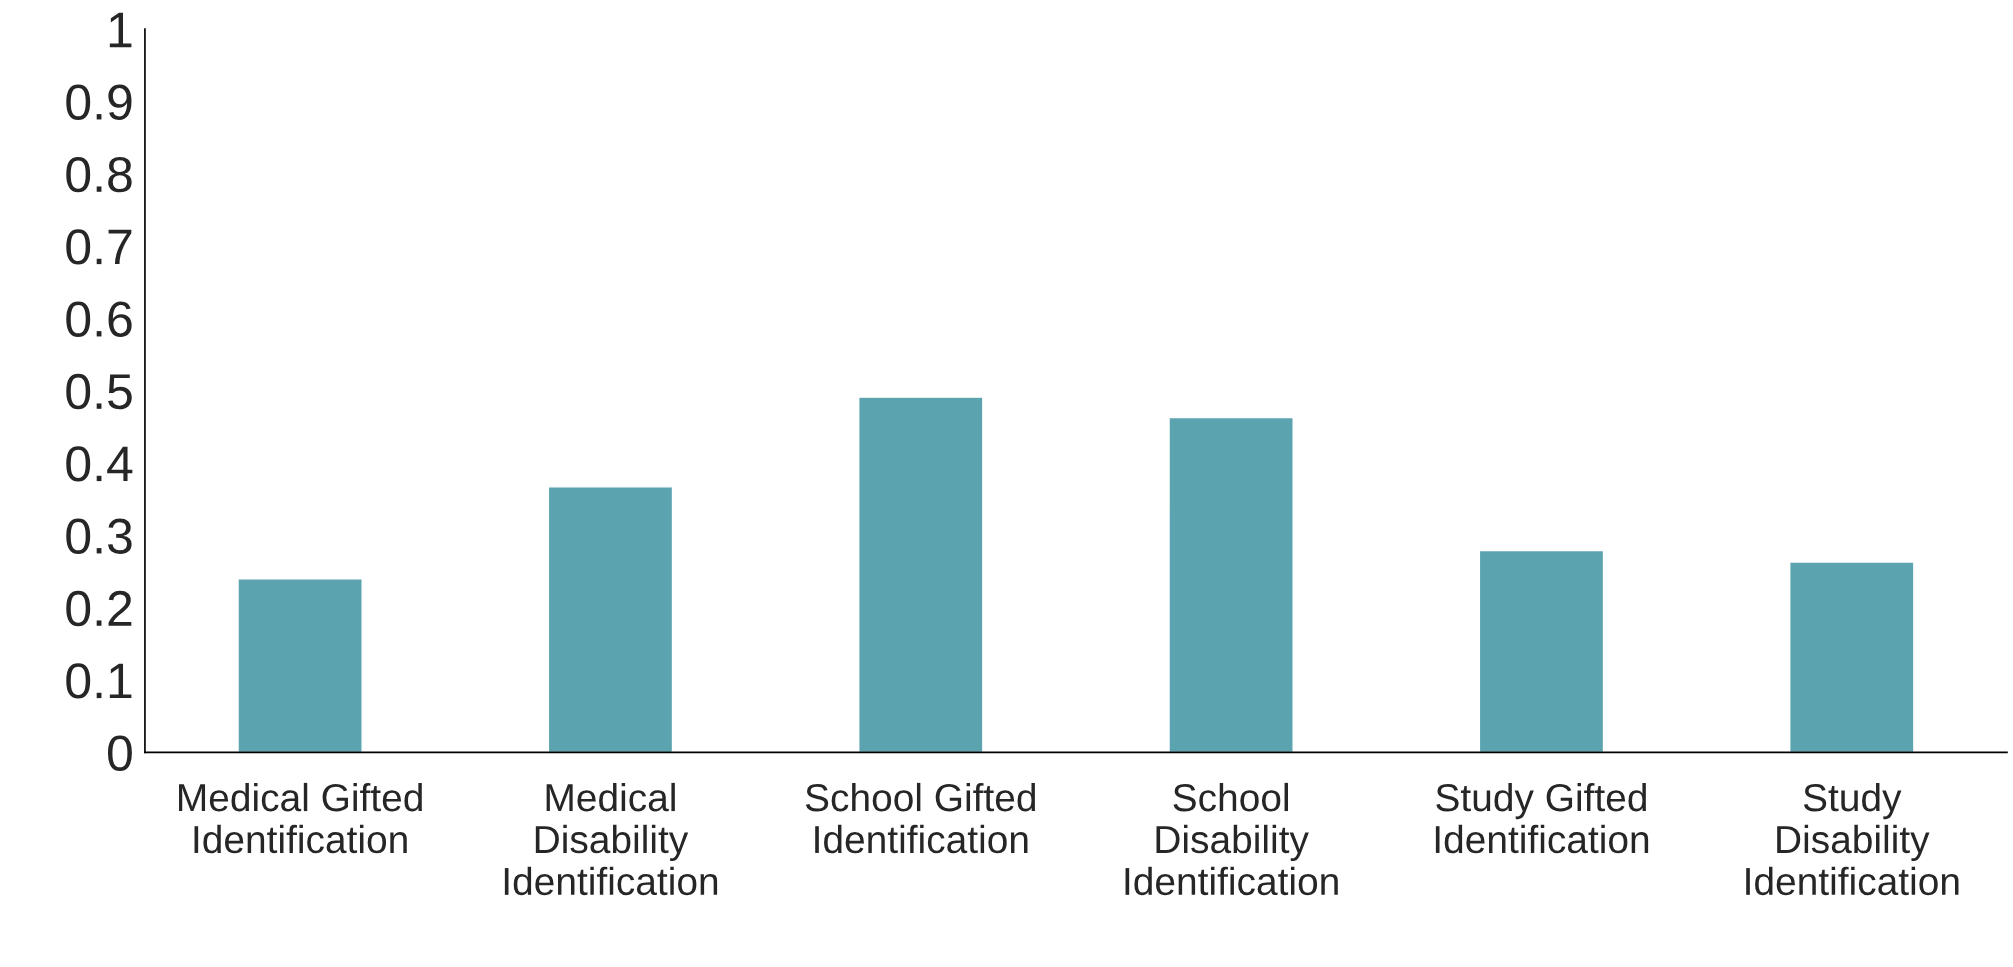 The height and width of the screenshot is (967, 2013). Describe the element at coordinates (920, 818) in the screenshot. I see `x-tick-label: School Gifted Identification` at that location.